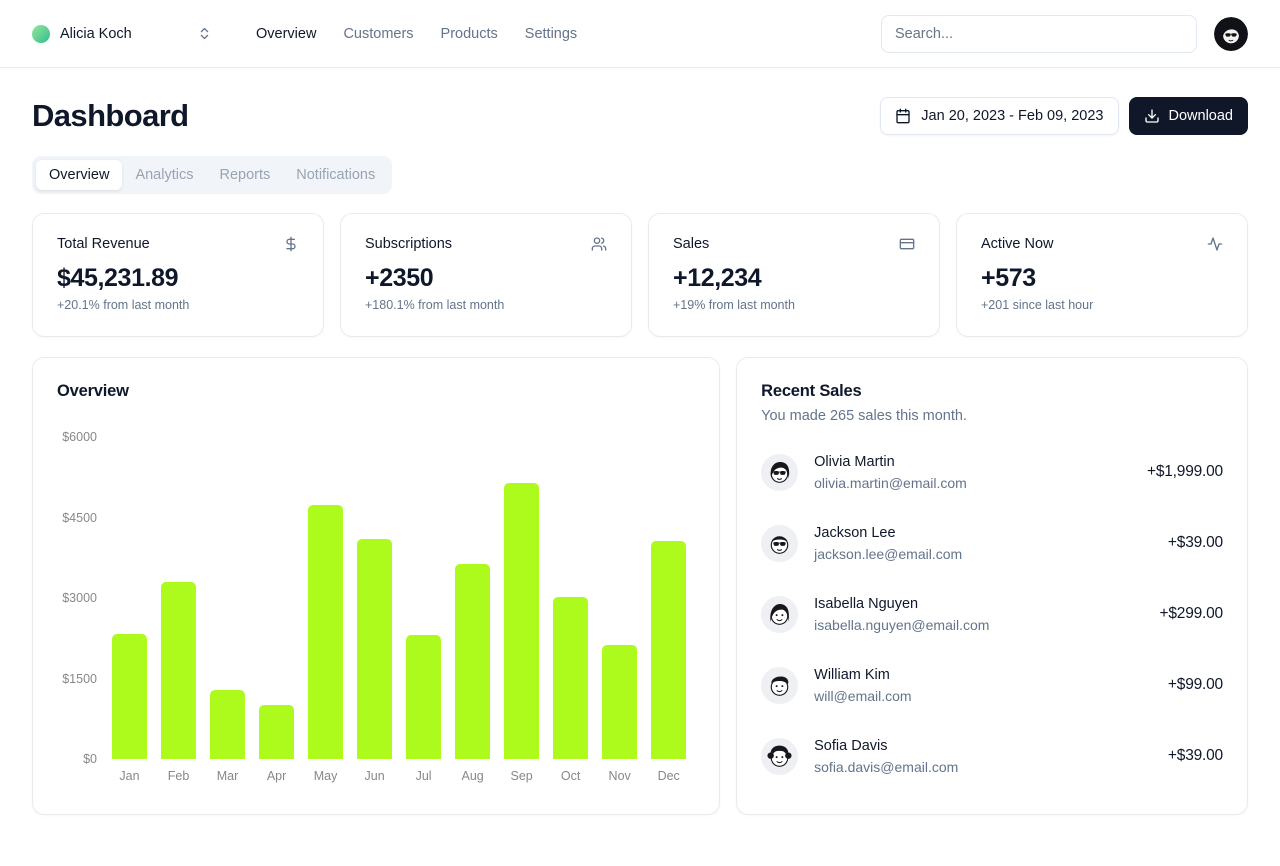 This screenshot has width=1280, height=866. I want to click on tab-label: Analytics, so click(164, 175).